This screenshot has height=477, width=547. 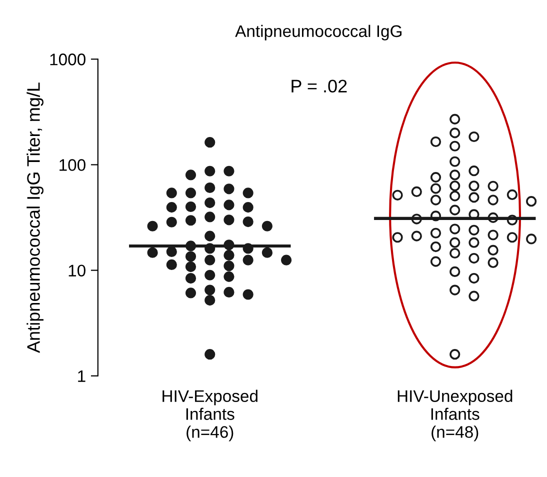 I want to click on y-tick-label: 1000, so click(x=68, y=60).